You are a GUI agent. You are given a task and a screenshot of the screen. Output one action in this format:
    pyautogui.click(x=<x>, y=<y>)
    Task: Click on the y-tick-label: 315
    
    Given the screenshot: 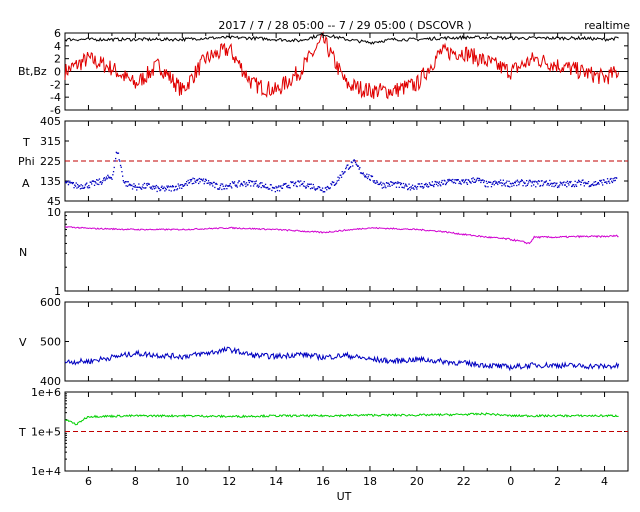 What is the action you would take?
    pyautogui.click(x=50, y=141)
    